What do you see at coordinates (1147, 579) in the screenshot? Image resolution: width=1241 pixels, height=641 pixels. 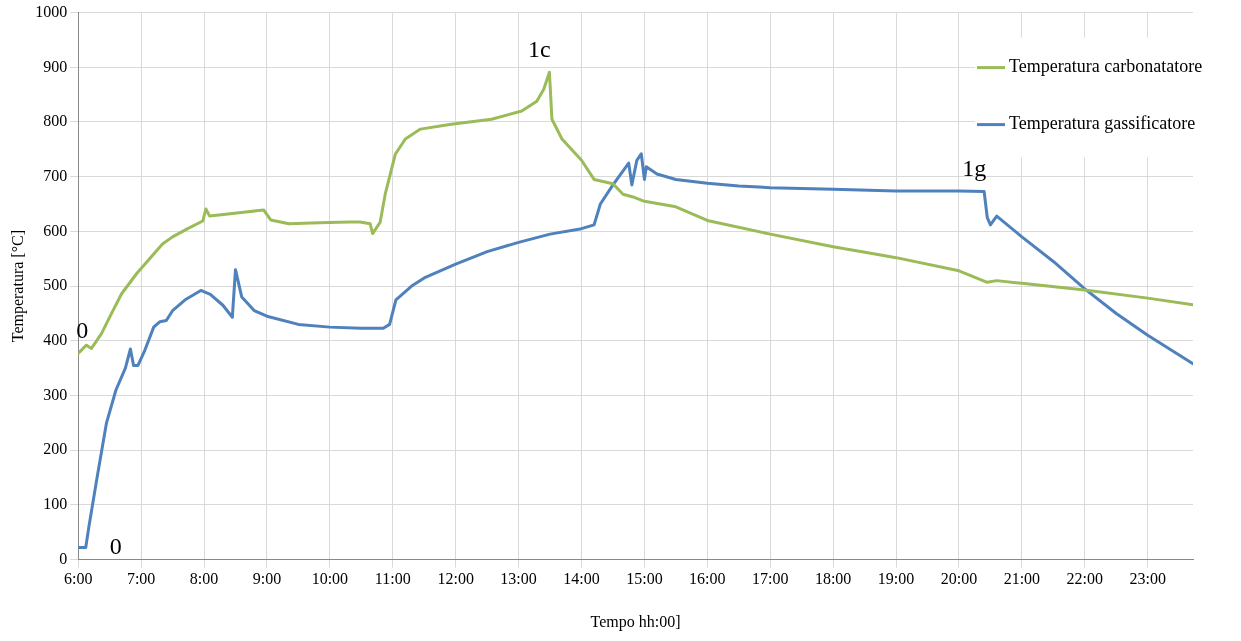 I see `x-tick-label: 23:00` at bounding box center [1147, 579].